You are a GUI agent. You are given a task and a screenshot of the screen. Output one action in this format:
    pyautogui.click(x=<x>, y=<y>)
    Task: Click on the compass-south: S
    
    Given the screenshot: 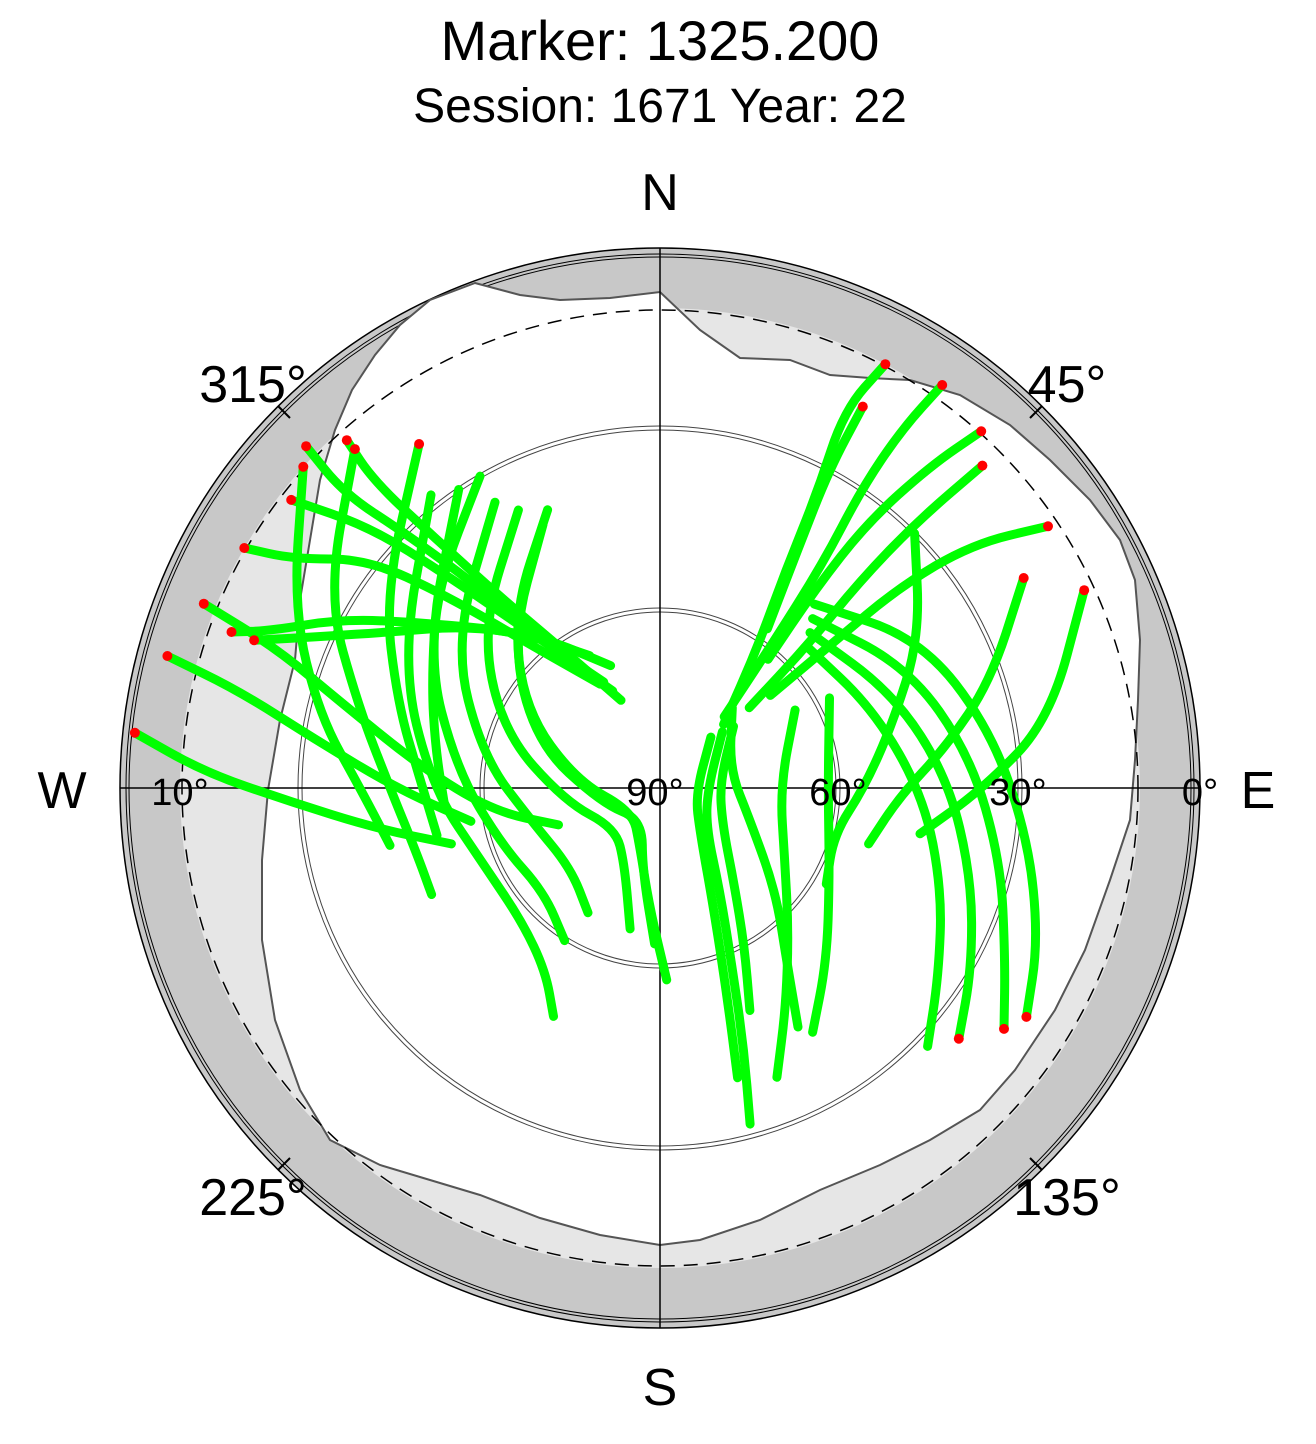 What is the action you would take?
    pyautogui.click(x=660, y=1388)
    